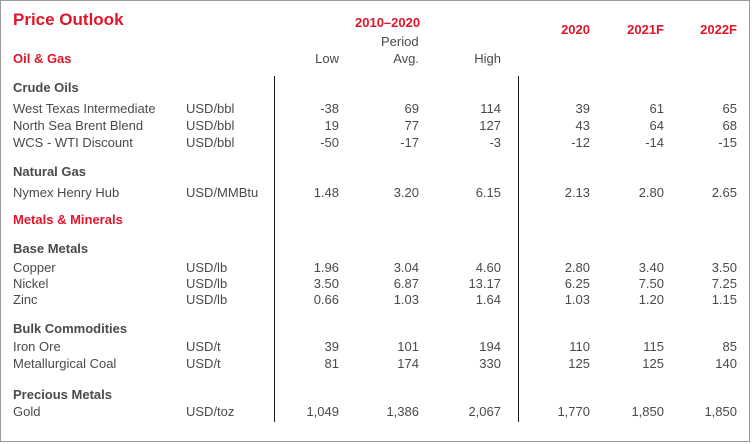  Describe the element at coordinates (331, 125) in the screenshot. I see `row-low: 19` at that location.